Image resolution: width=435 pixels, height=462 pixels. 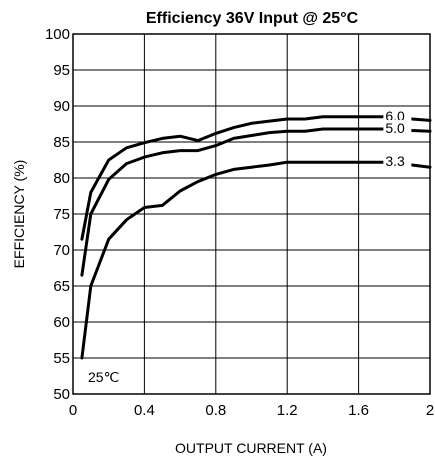 What do you see at coordinates (252, 18) in the screenshot?
I see `chart-title: Efficiency 36V Input @ 25°C` at bounding box center [252, 18].